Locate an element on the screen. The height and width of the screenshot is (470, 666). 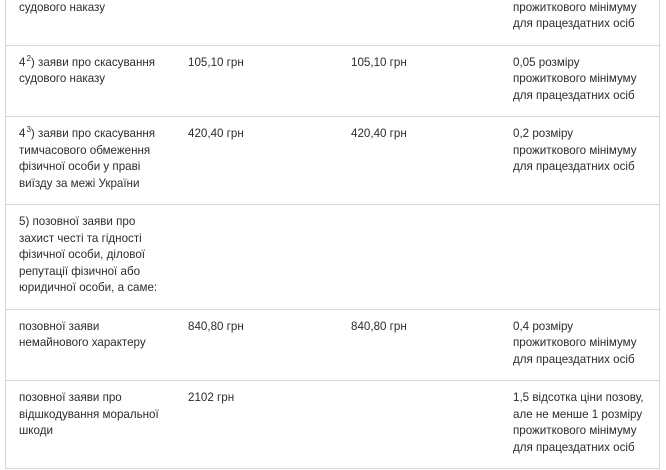
fee-description-text: заяви про видачу судового наказу is located at coordinates (62, 7).